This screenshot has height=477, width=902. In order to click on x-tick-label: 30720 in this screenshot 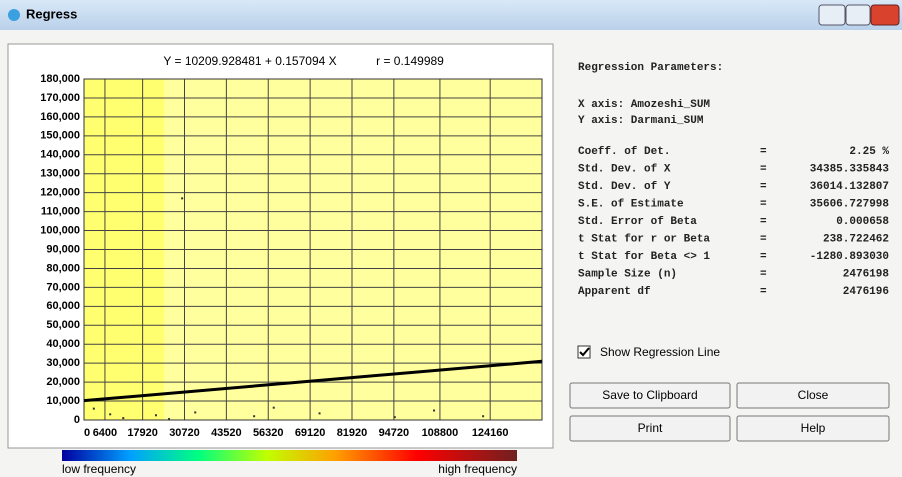, I will do `click(184, 433)`.